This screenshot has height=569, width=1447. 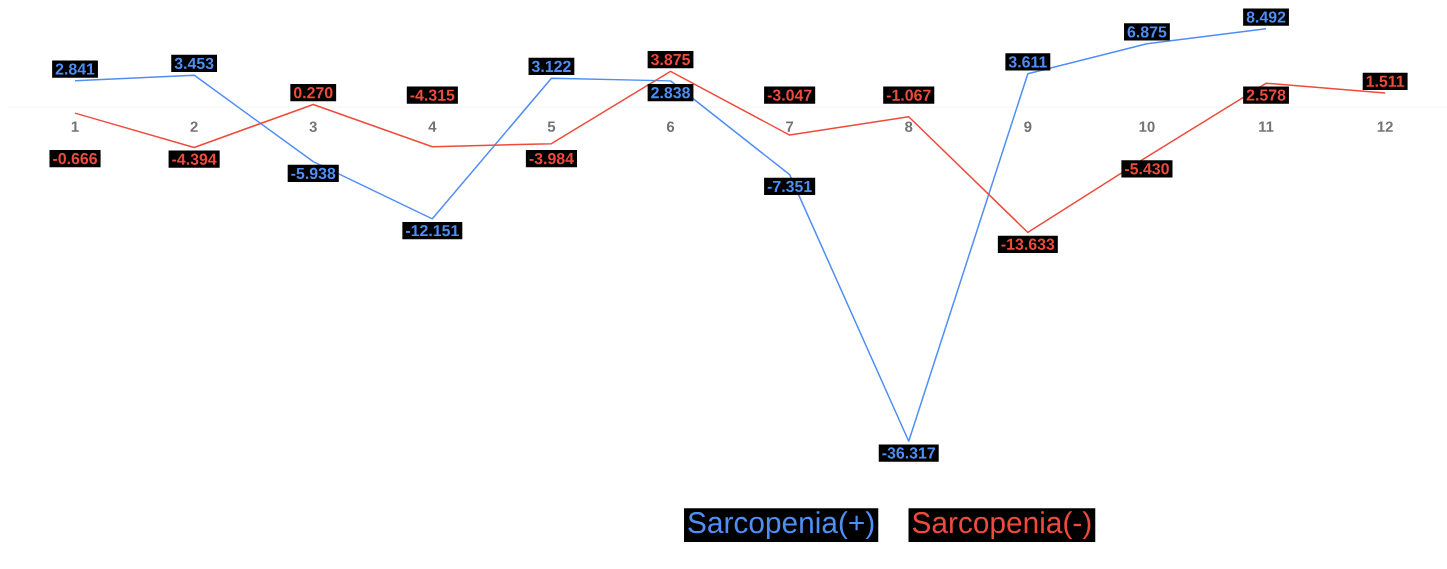 I want to click on x-tick-label: 8, so click(x=909, y=127).